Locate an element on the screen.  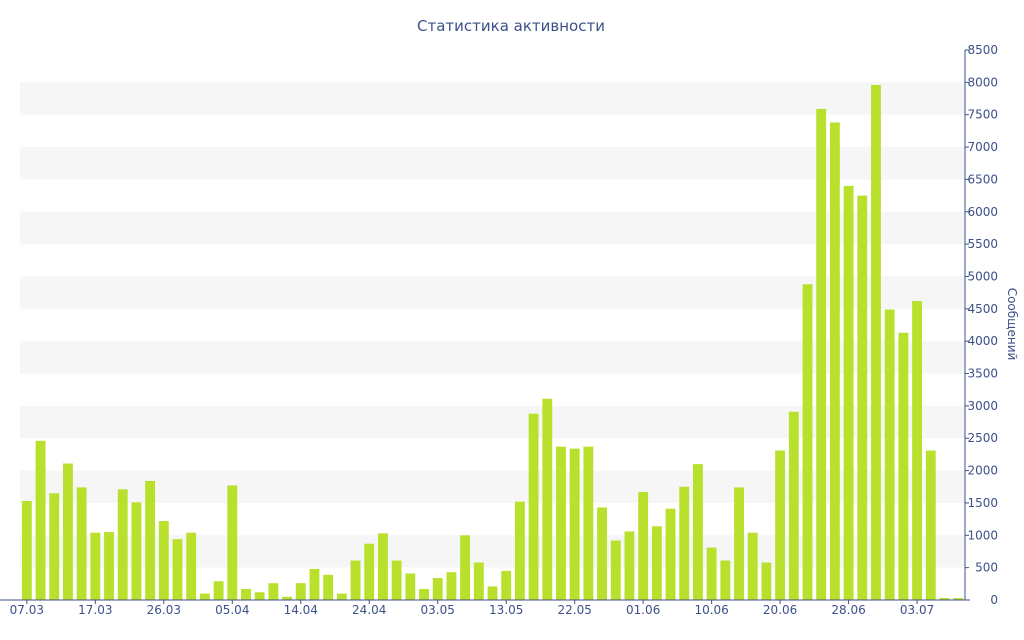
y-tick-label: 1500 is located at coordinates (982, 503).